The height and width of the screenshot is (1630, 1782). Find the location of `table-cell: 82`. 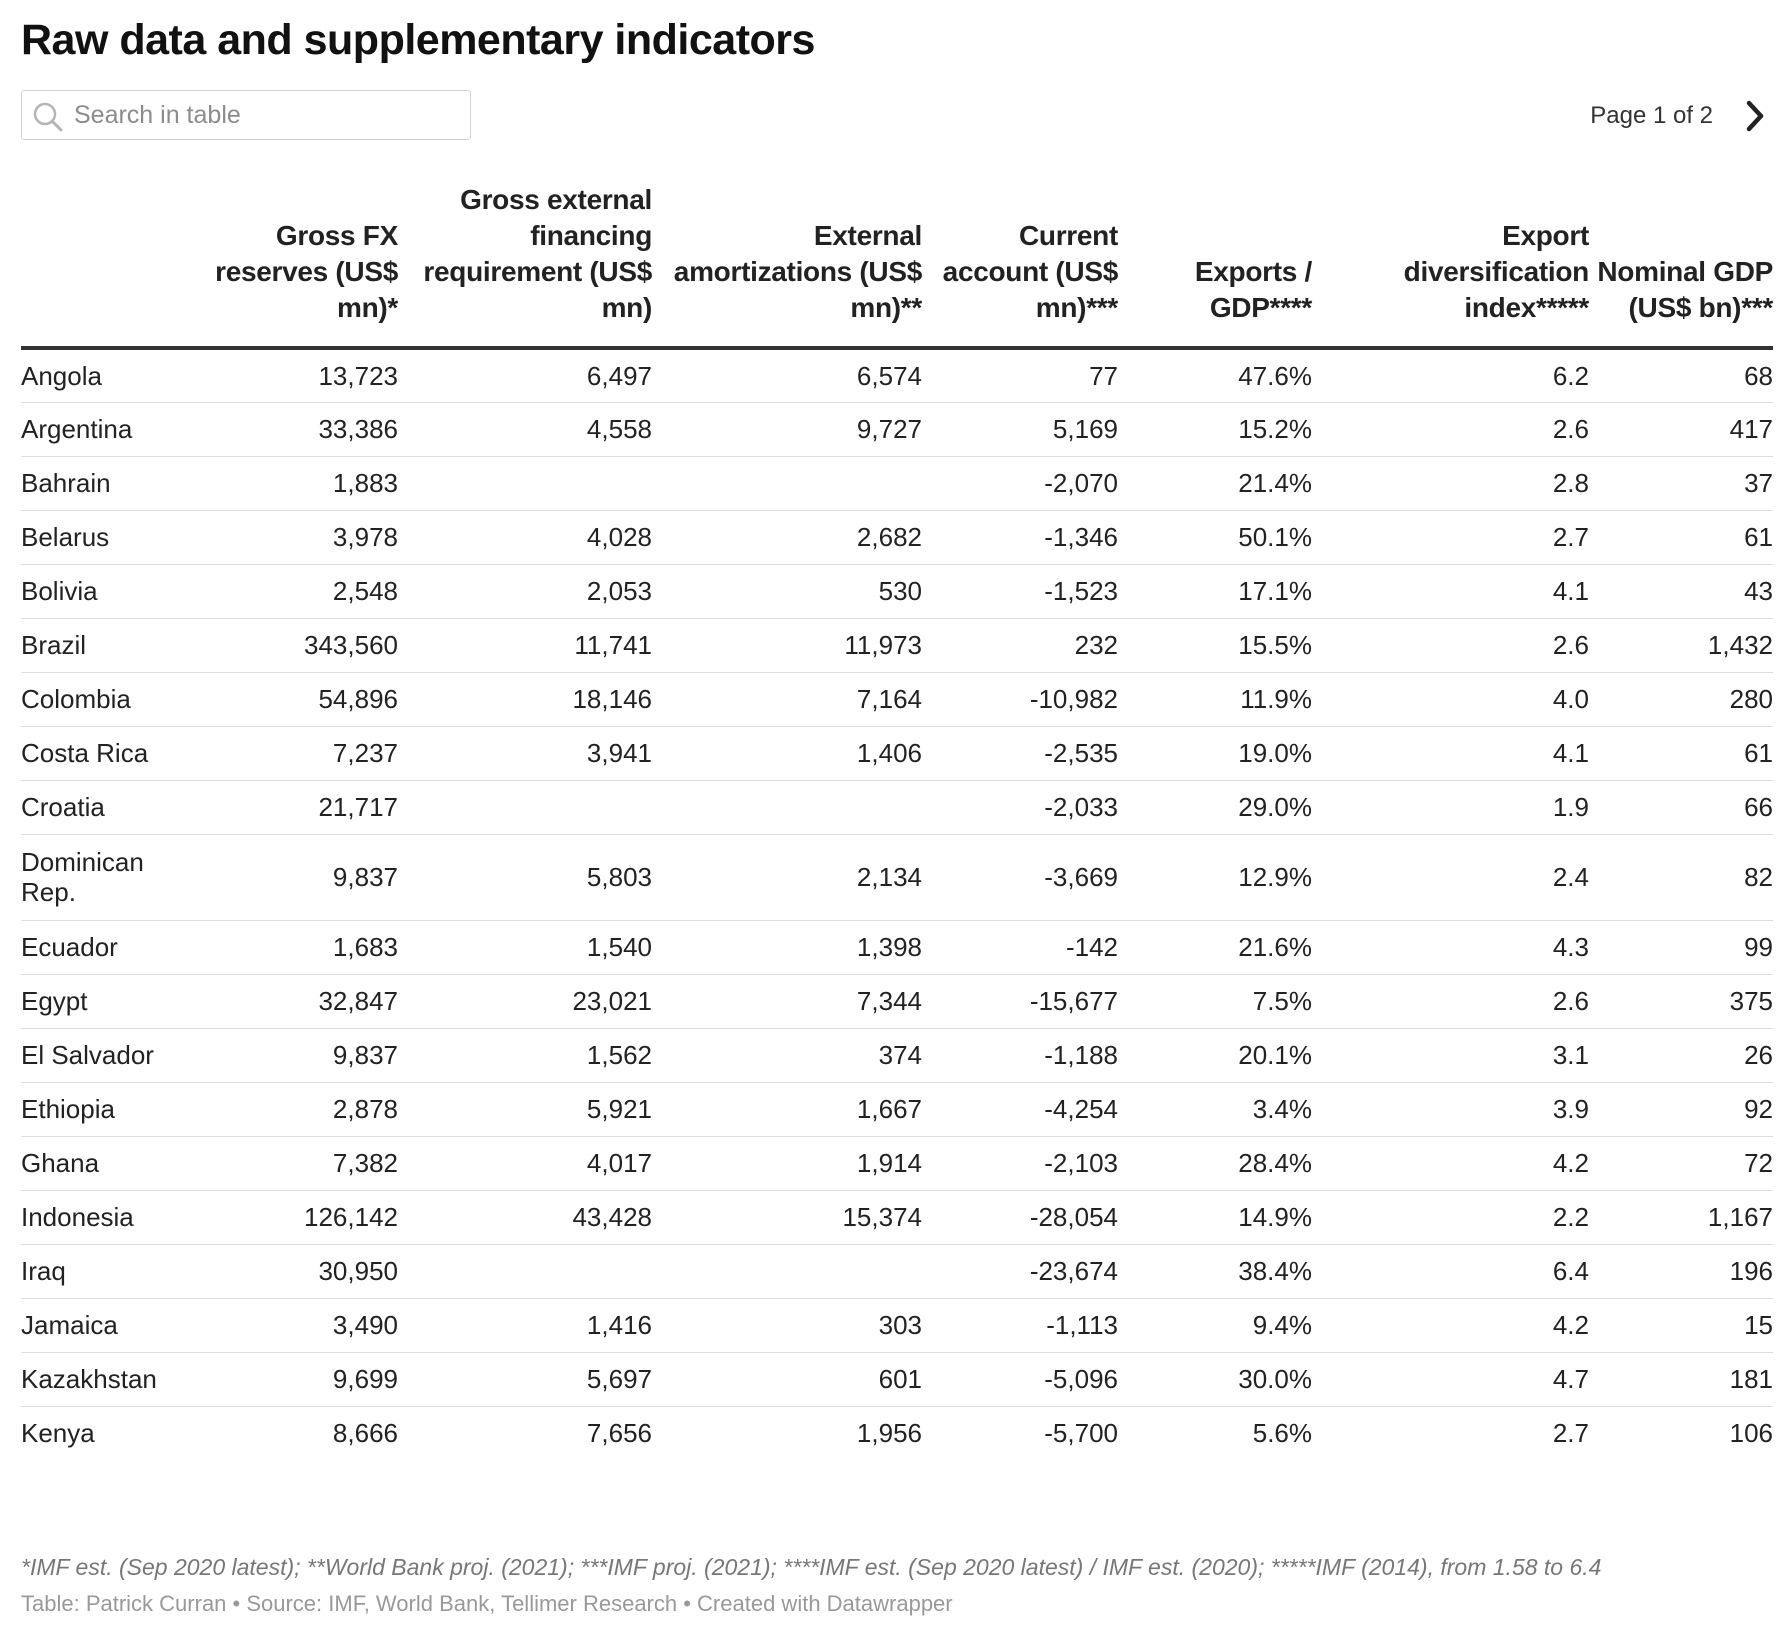

table-cell: 82 is located at coordinates (1681, 877).